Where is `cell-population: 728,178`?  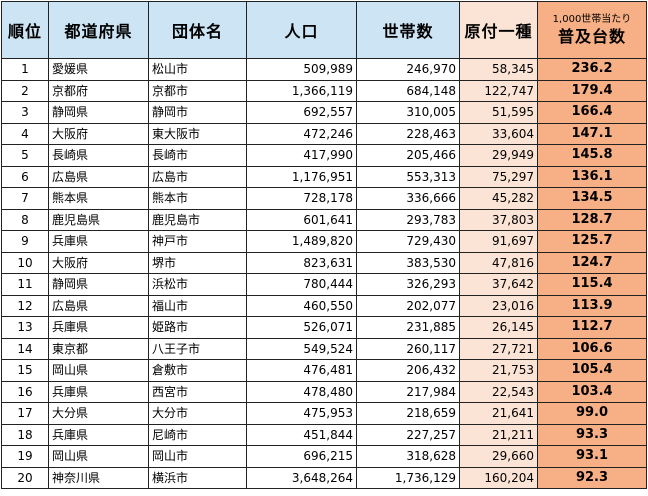
cell-population: 728,178 is located at coordinates (301, 198).